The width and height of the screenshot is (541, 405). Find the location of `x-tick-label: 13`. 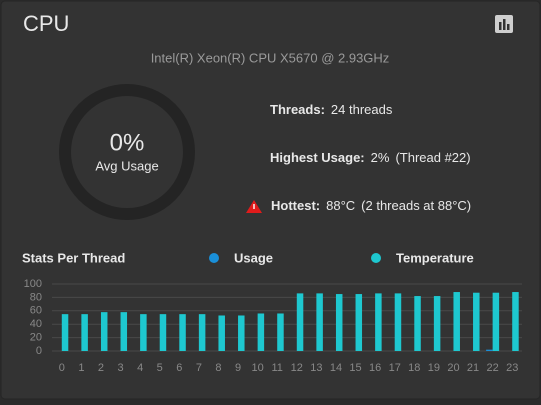

x-tick-label: 13 is located at coordinates (316, 368).